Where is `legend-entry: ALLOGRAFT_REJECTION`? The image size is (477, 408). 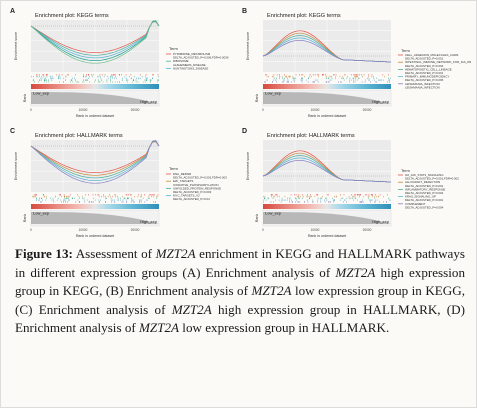 legend-entry: ALLOGRAFT_REJECTION is located at coordinates (422, 182).